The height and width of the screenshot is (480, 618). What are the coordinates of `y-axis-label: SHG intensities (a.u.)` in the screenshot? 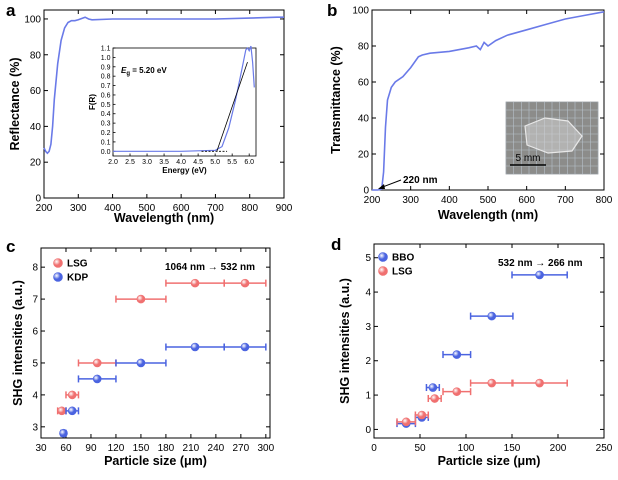 It's located at (18, 343).